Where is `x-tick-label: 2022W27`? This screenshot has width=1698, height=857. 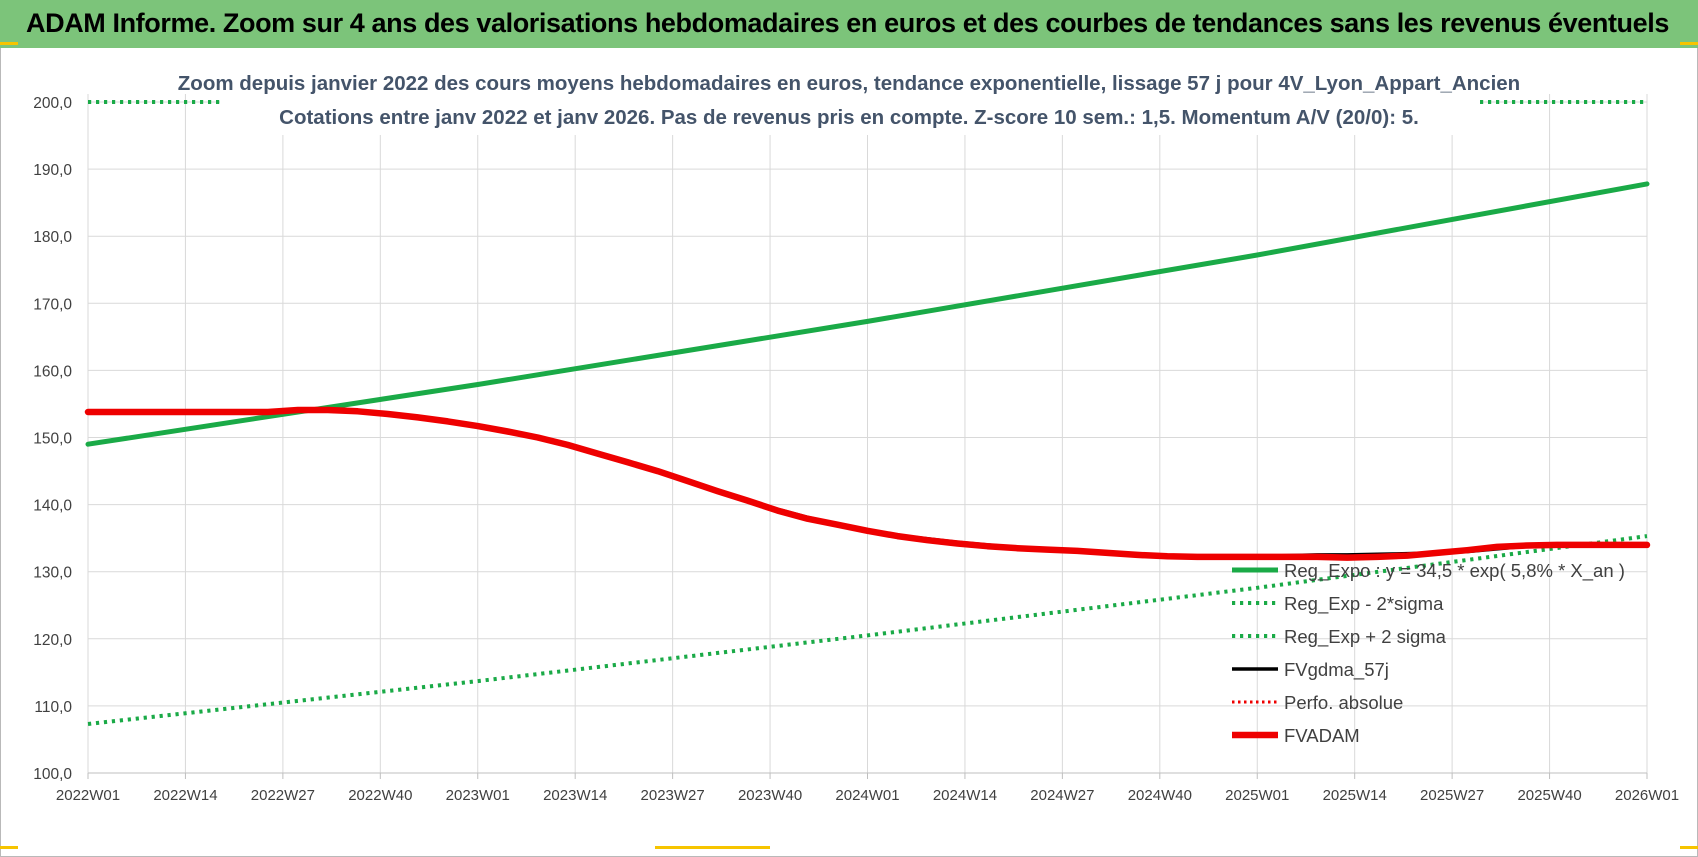
x-tick-label: 2022W27 is located at coordinates (283, 795).